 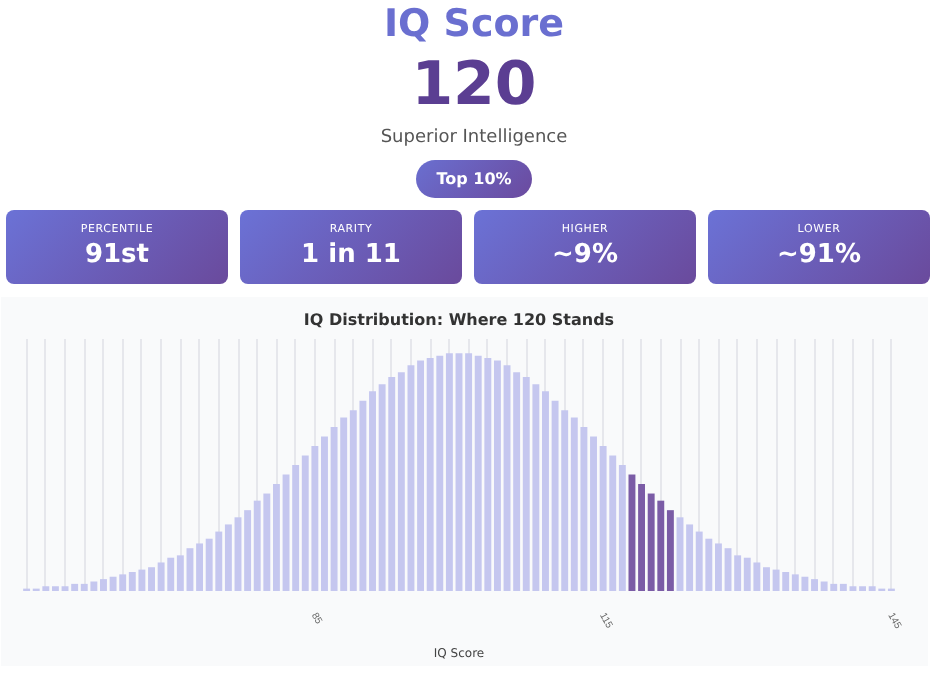 What do you see at coordinates (474, 179) in the screenshot?
I see `text: Top 10%` at bounding box center [474, 179].